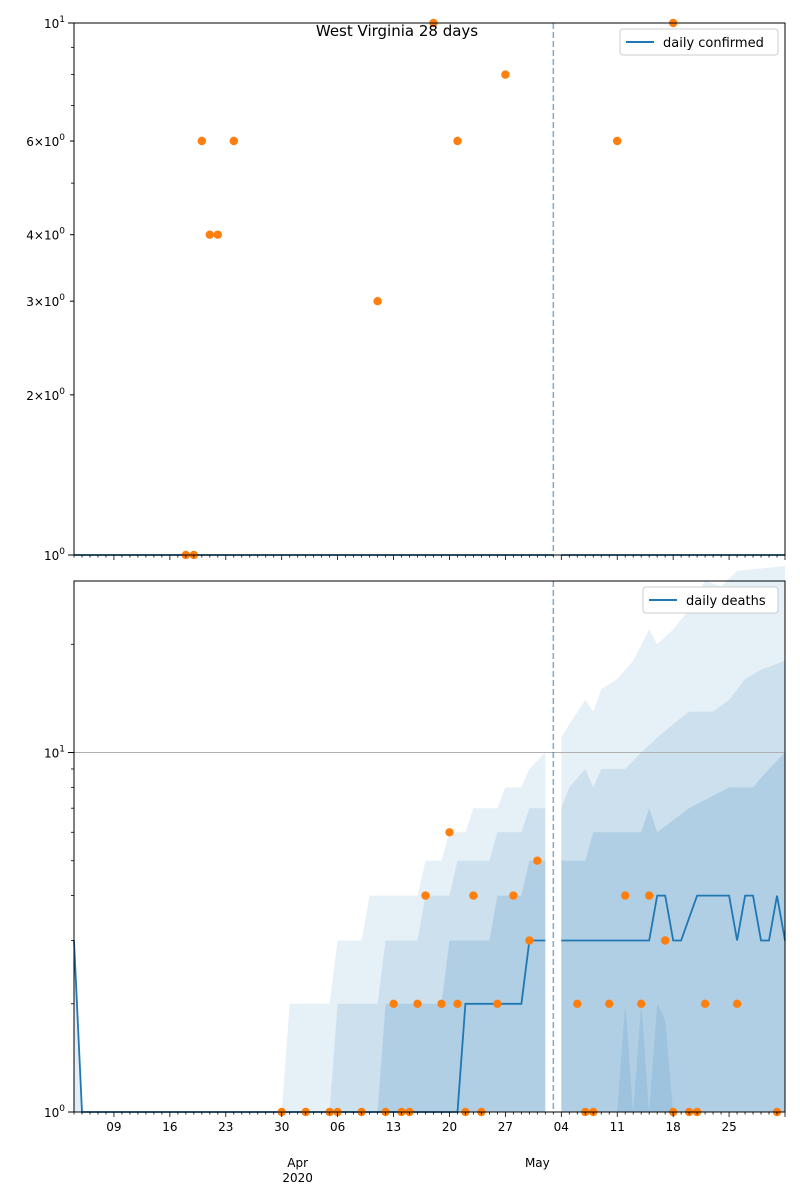 The image size is (800, 1200). What do you see at coordinates (337, 1127) in the screenshot?
I see `x-tick-label: 06` at bounding box center [337, 1127].